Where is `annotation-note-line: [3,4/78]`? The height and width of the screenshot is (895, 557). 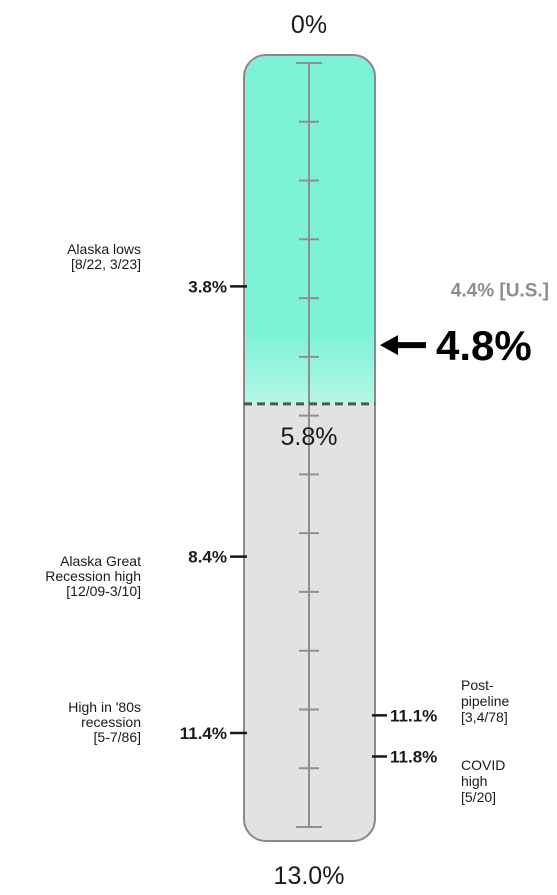 annotation-note-line: [3,4/78] is located at coordinates (484, 717).